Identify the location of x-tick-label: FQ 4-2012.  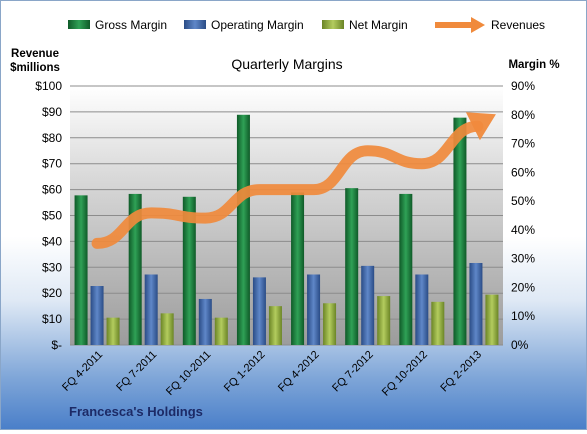
(299, 372).